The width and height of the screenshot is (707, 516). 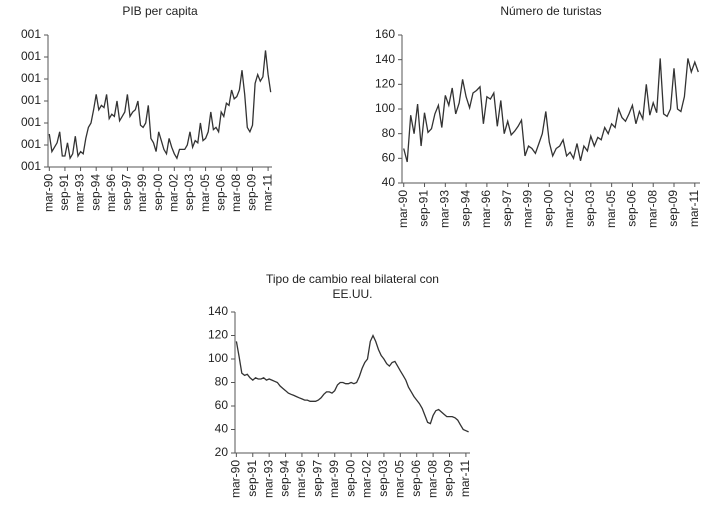 What do you see at coordinates (550, 11) in the screenshot?
I see `chart-title: Número de turistas` at bounding box center [550, 11].